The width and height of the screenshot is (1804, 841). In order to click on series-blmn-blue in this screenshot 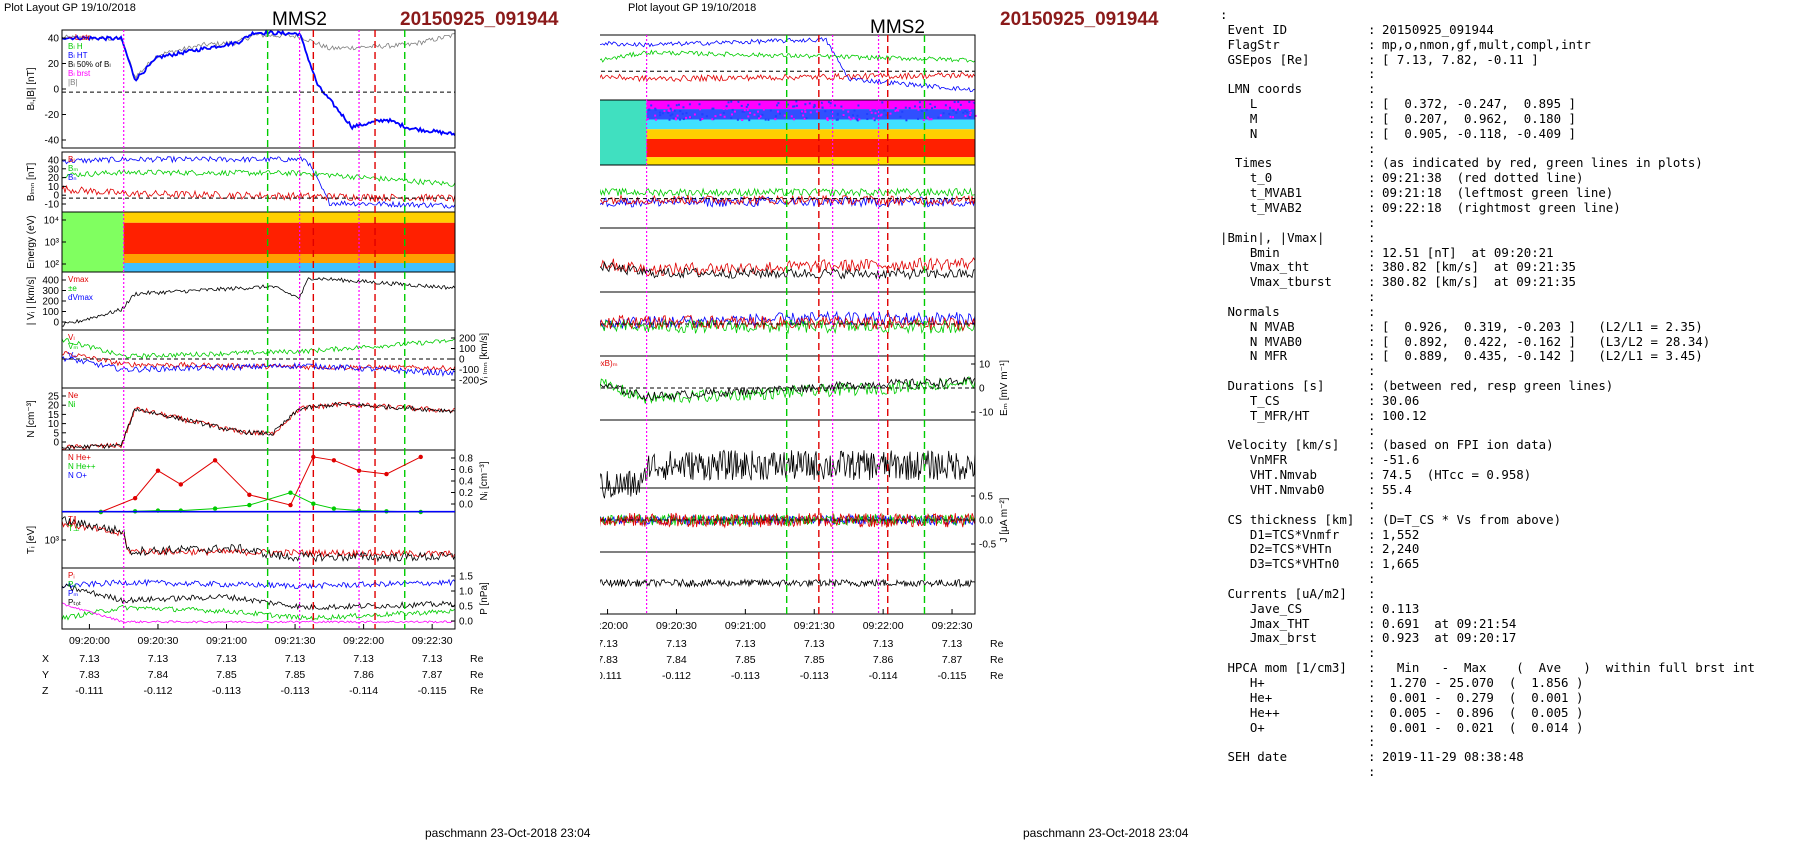, I will do `click(258, 182)`.